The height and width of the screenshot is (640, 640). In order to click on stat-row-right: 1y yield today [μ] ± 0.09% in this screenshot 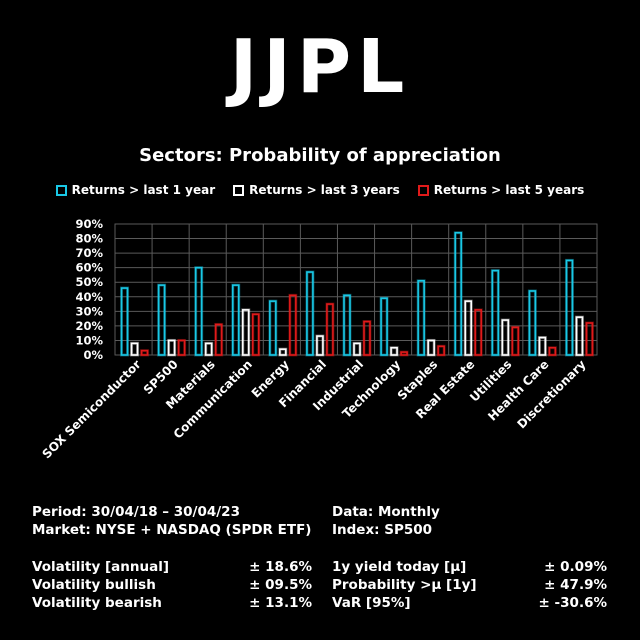, I will do `click(469, 567)`.